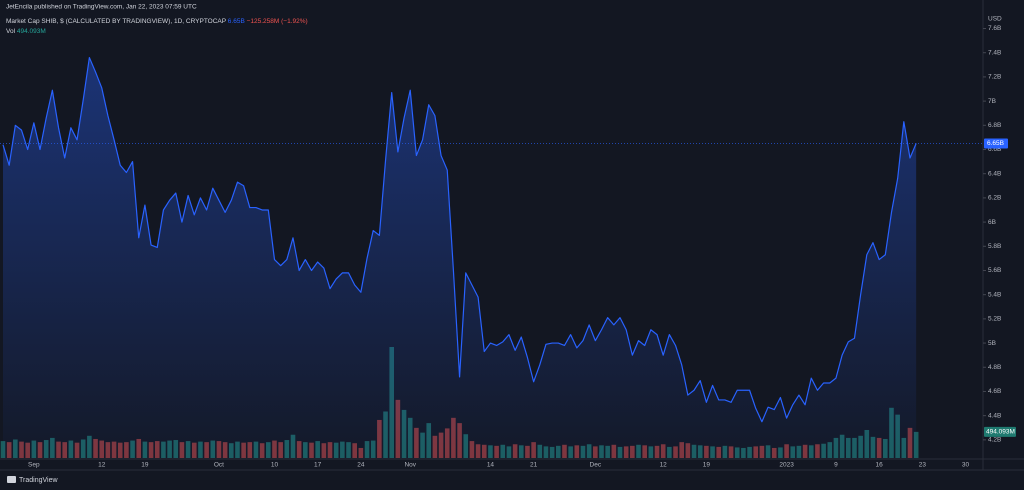  I want to click on last-volume-label: 494.093M, so click(1000, 432).